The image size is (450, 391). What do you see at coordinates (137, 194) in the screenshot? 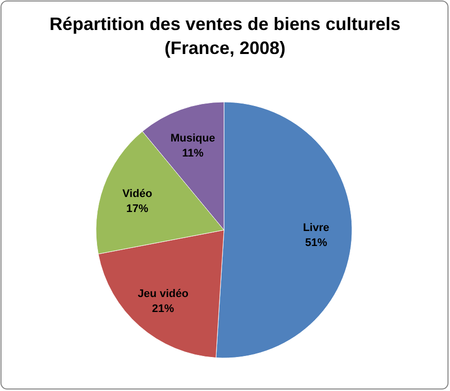
I see `slice-label: Vidéo` at bounding box center [137, 194].